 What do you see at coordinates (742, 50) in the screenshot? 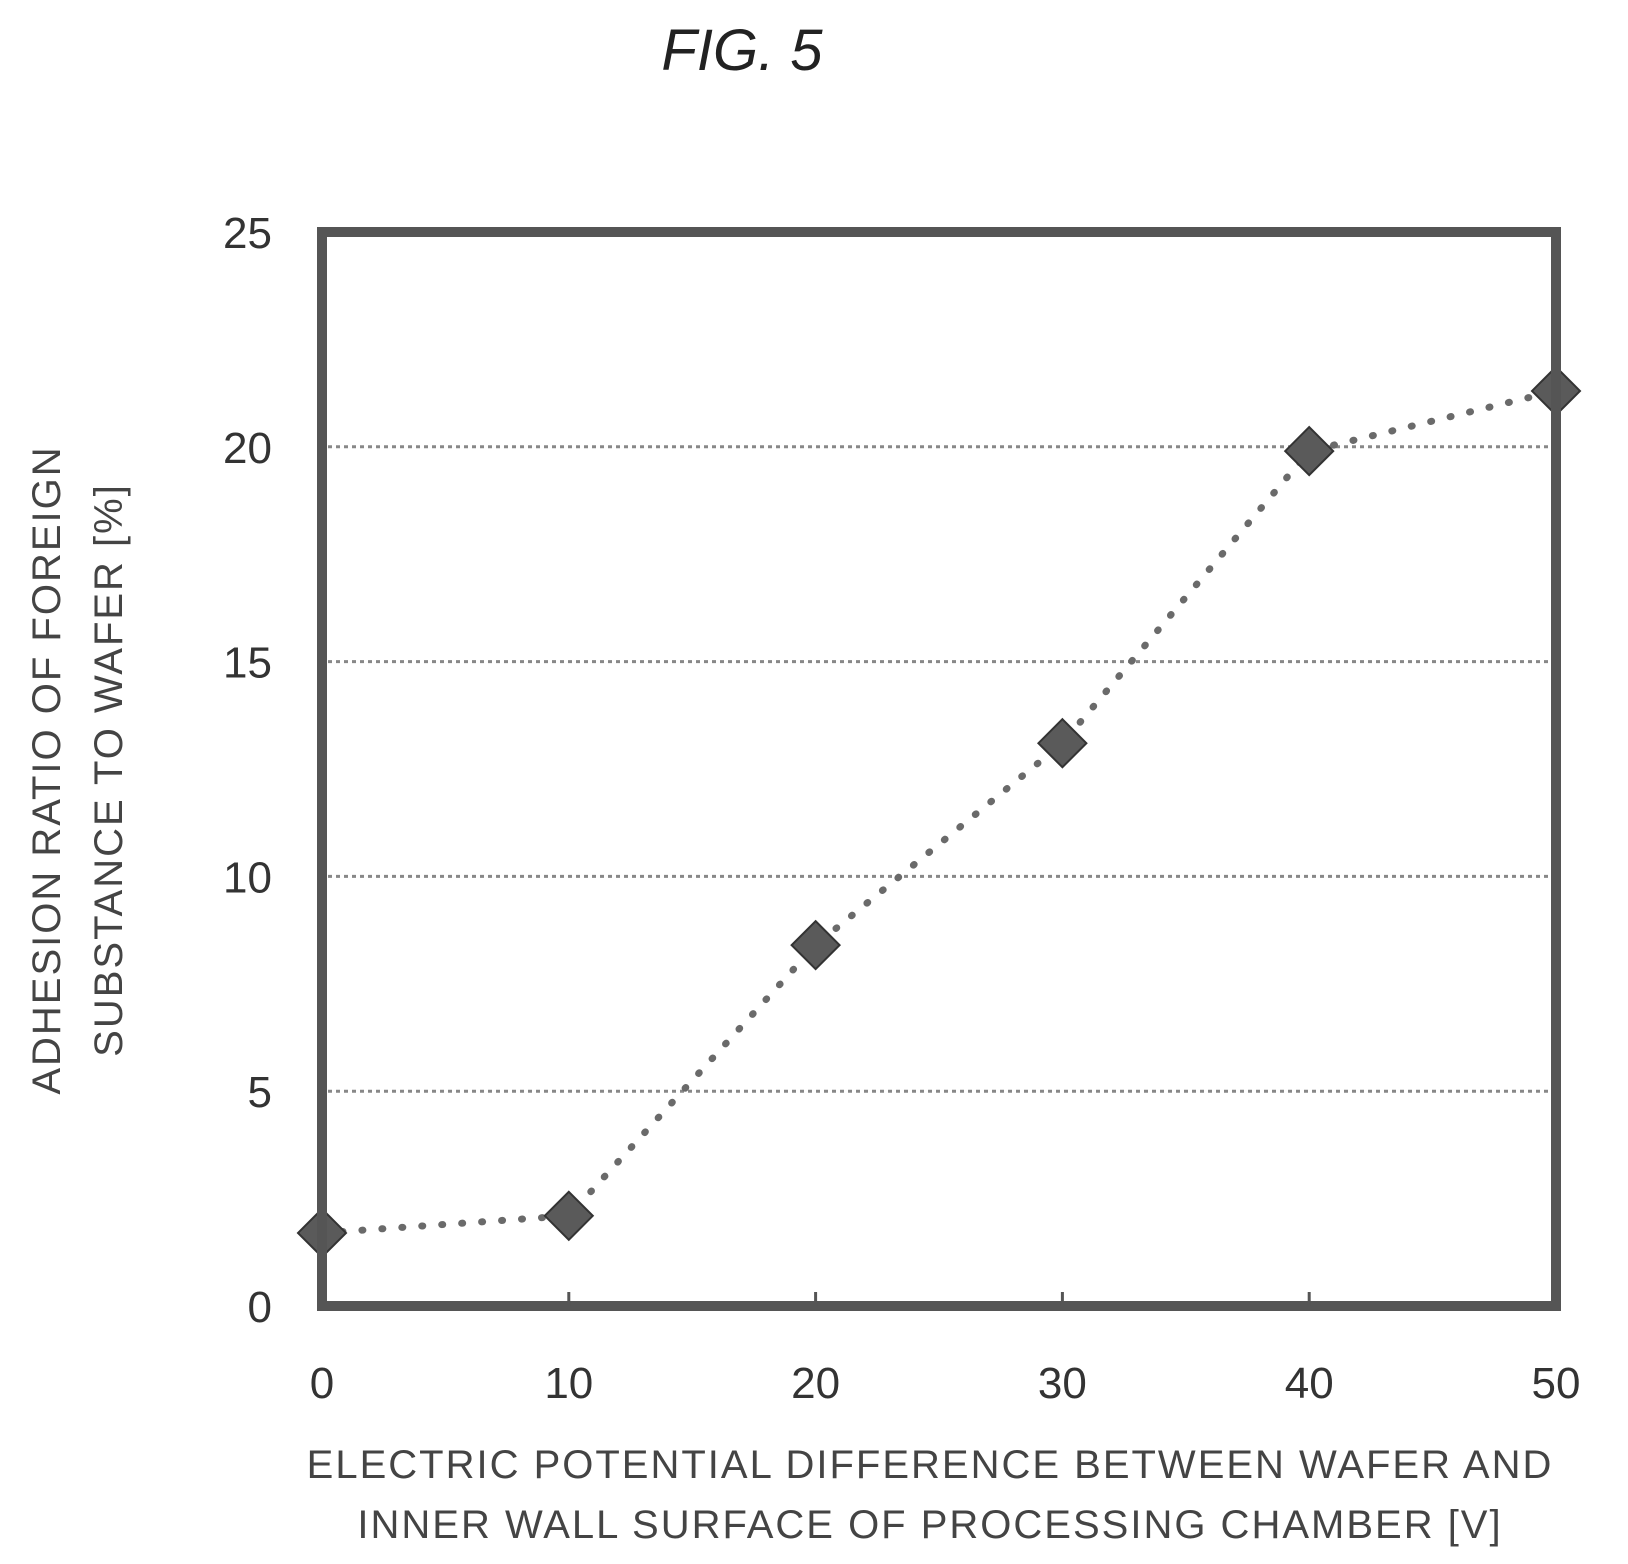
I see `figure-title: FIG. 5` at bounding box center [742, 50].